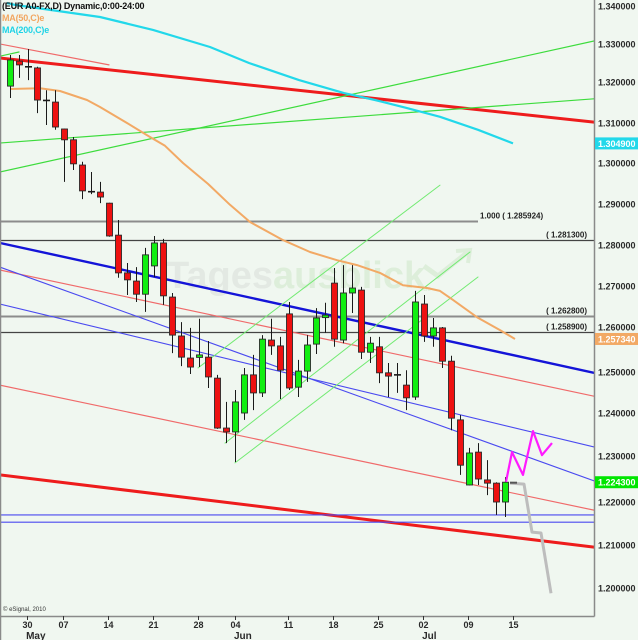 Image resolution: width=638 pixels, height=640 pixels. I want to click on price-badge-label: 1.224300, so click(617, 483).